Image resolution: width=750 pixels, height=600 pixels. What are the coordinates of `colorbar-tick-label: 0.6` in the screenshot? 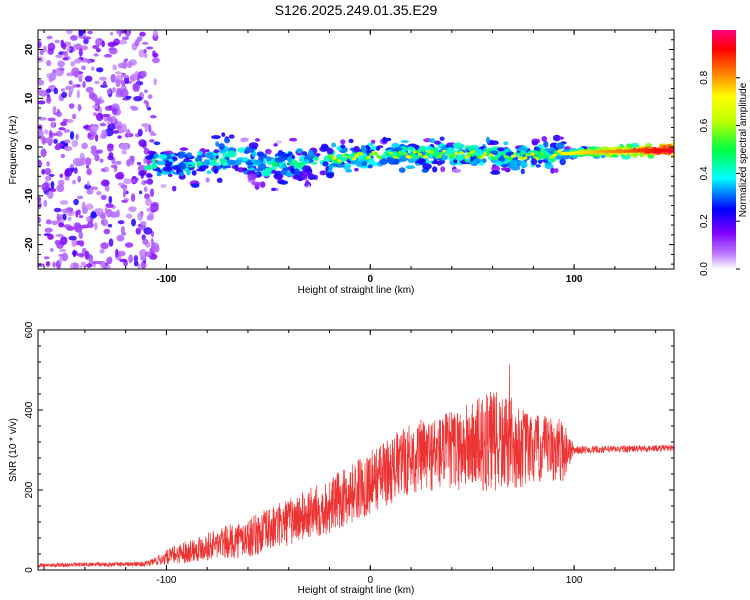 It's located at (704, 125).